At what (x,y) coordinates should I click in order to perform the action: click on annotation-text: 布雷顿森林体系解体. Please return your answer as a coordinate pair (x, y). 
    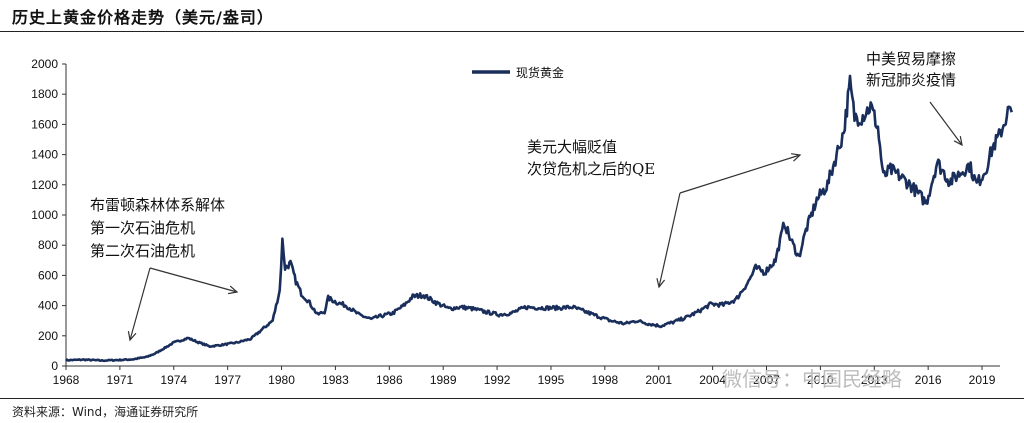
    Looking at the image, I should click on (157, 205).